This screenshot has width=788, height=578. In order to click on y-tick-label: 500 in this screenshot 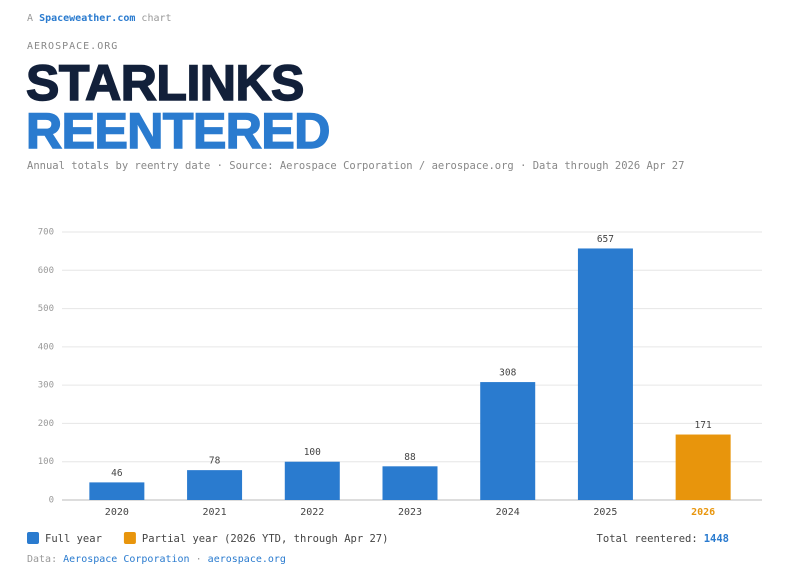, I will do `click(46, 309)`.